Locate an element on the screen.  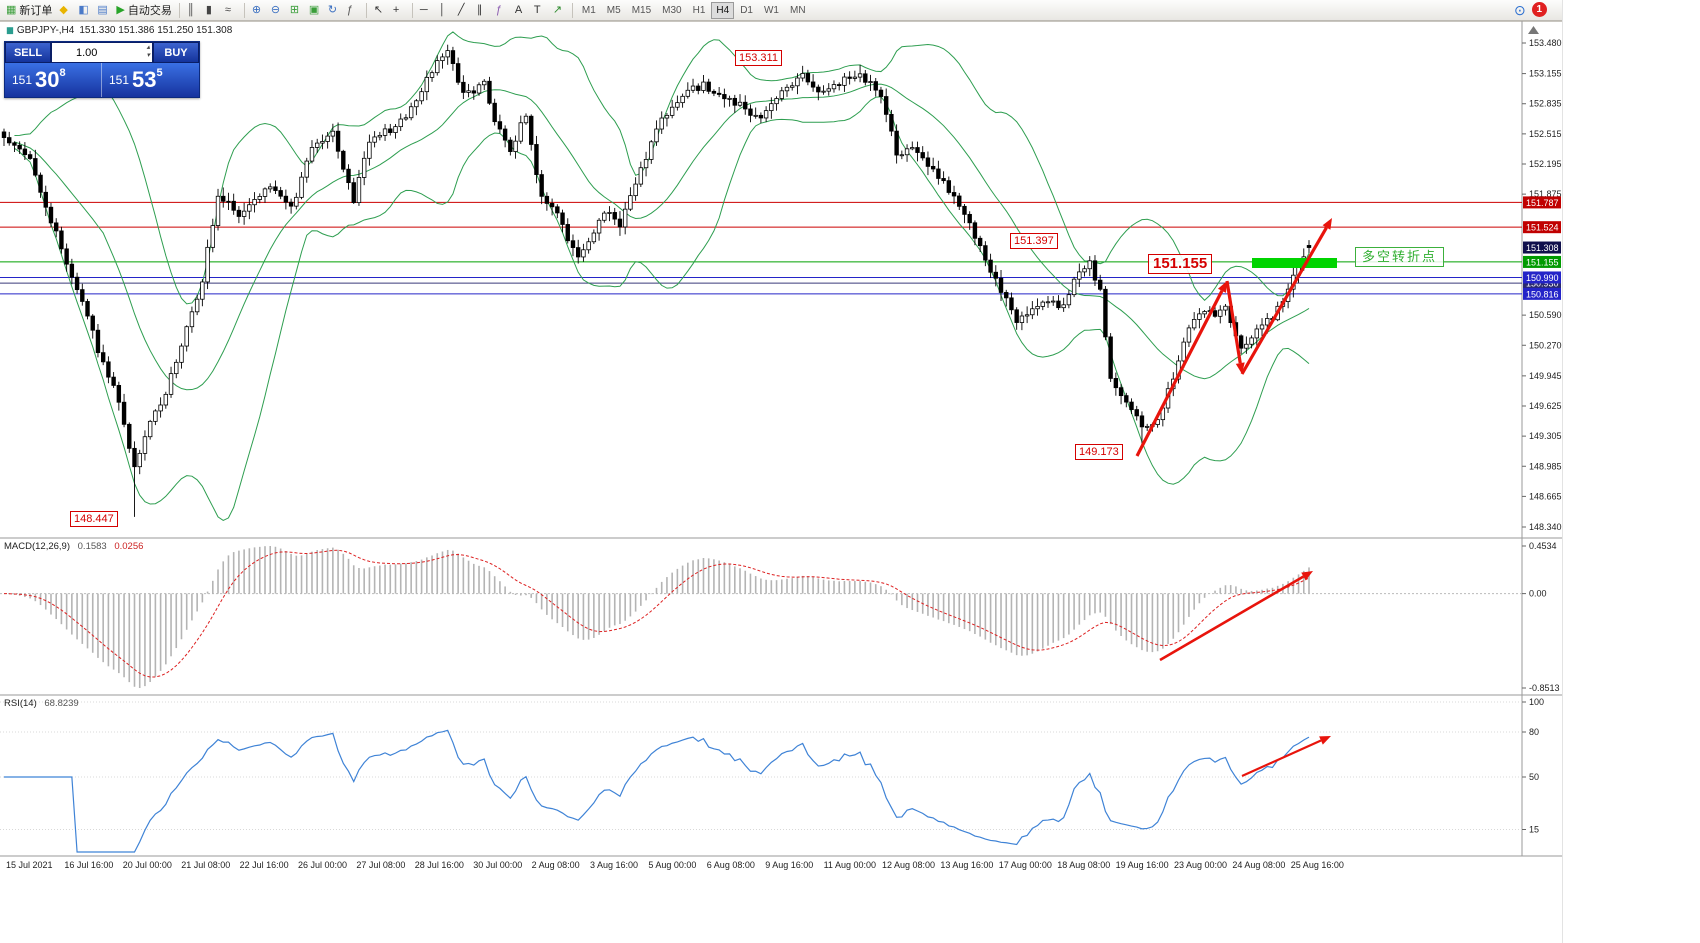
volume-stepper: ▴ ▾ is located at coordinates (148, 52).